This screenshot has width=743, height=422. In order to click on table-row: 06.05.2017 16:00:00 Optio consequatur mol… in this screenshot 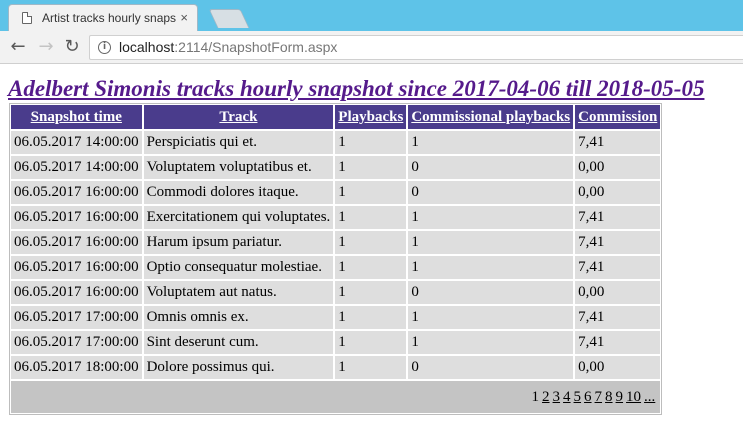, I will do `click(336, 267)`.